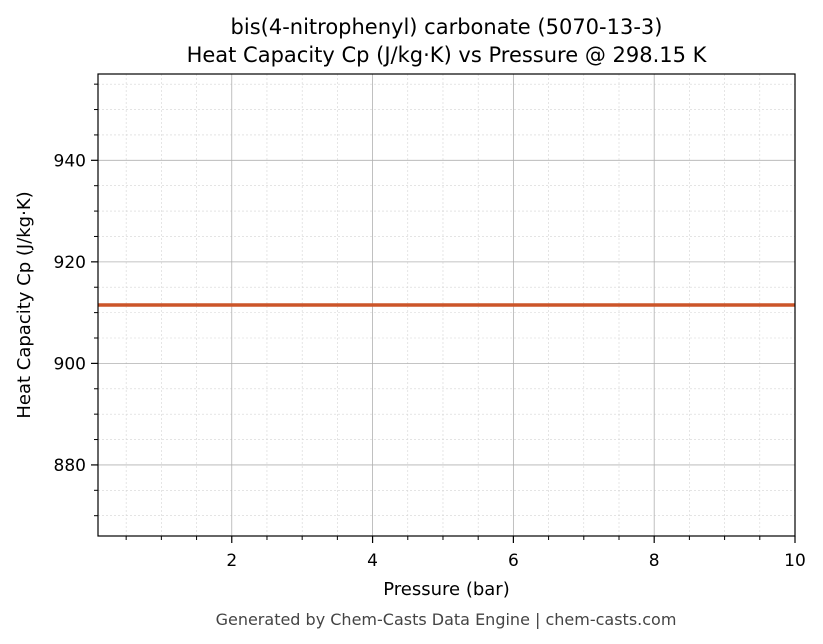  What do you see at coordinates (70, 161) in the screenshot?
I see `y-tick-label: 940` at bounding box center [70, 161].